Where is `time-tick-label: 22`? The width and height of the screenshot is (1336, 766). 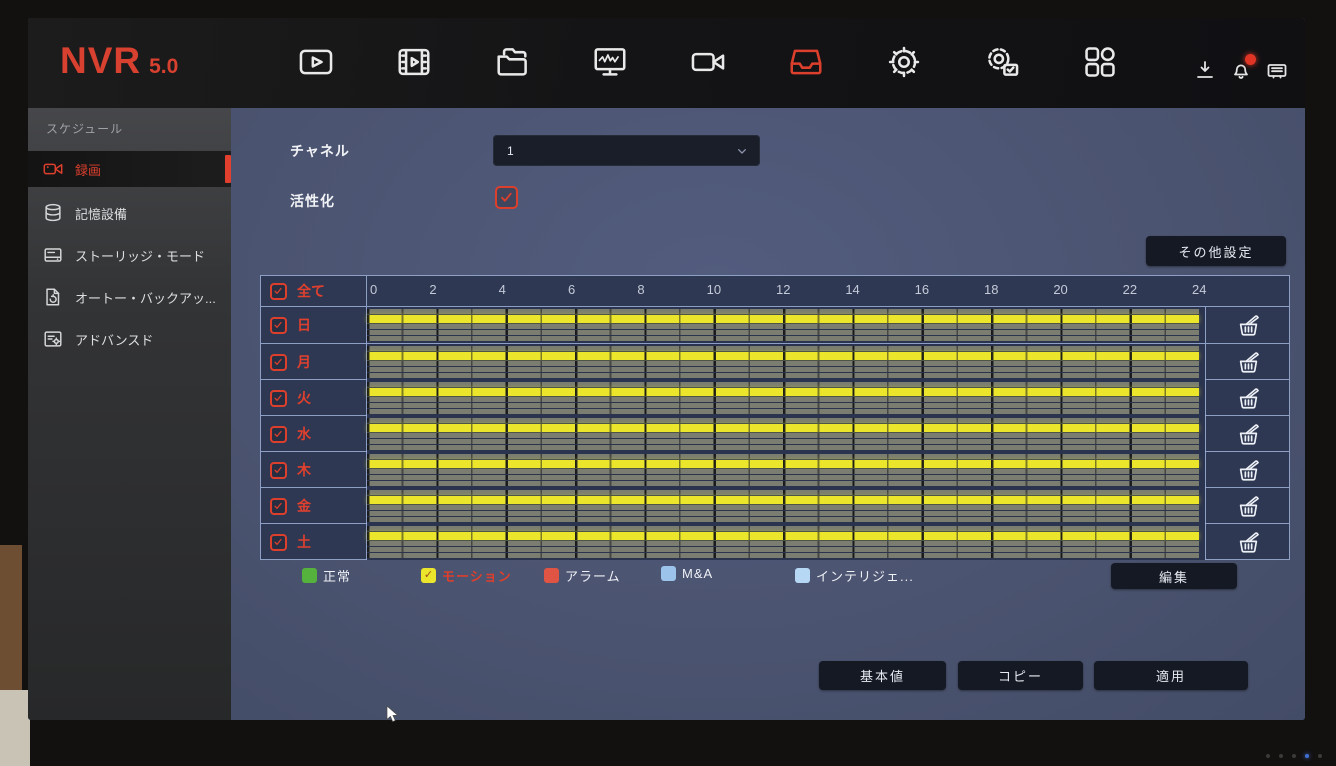 time-tick-label: 22 is located at coordinates (1130, 289).